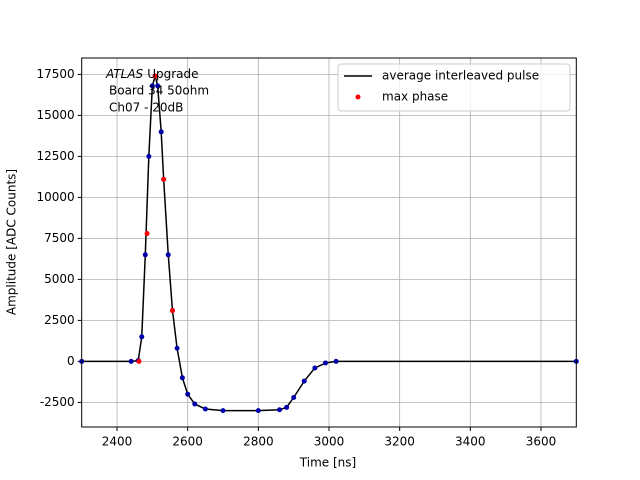 Image resolution: width=640 pixels, height=480 pixels. What do you see at coordinates (71, 361) in the screenshot?
I see `y-tick-label: 0` at bounding box center [71, 361].